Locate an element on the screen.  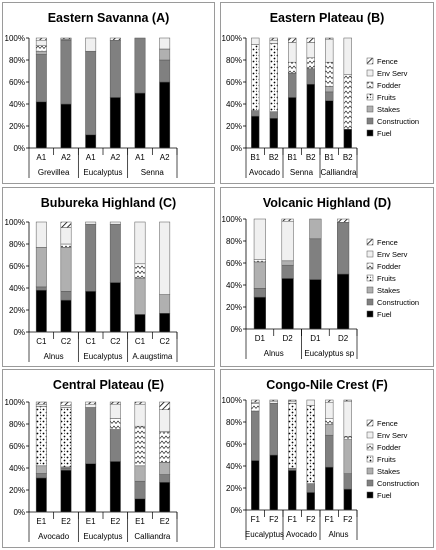
y-tick-label: 100% is located at coordinates (15, 222).